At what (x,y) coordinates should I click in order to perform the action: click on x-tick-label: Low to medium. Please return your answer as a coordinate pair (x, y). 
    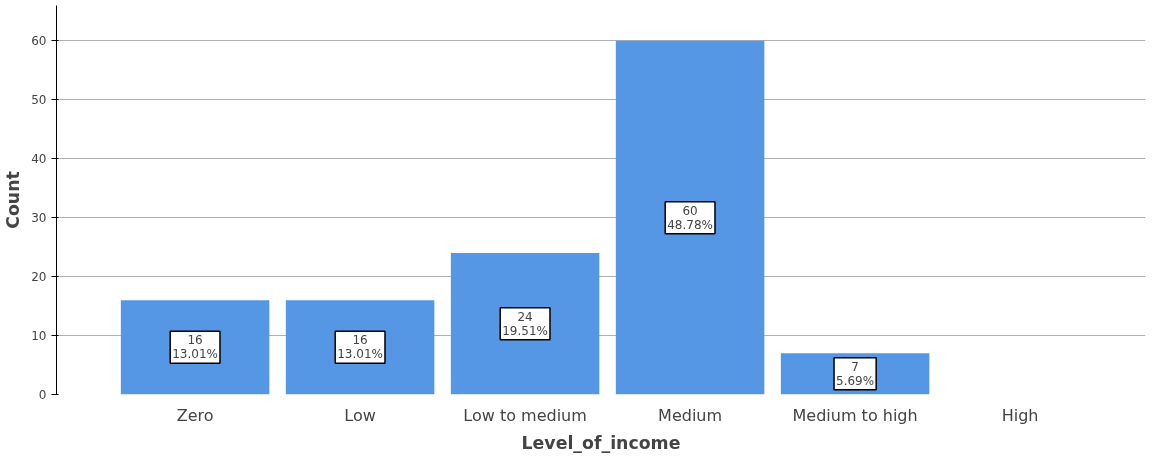
    Looking at the image, I should click on (525, 415).